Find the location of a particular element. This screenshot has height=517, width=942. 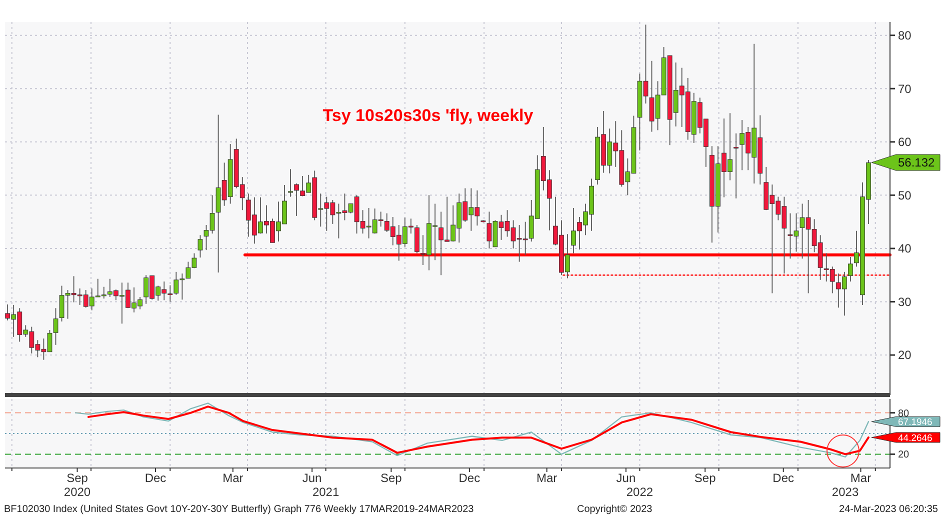

annotation: 56.132 is located at coordinates (917, 163).